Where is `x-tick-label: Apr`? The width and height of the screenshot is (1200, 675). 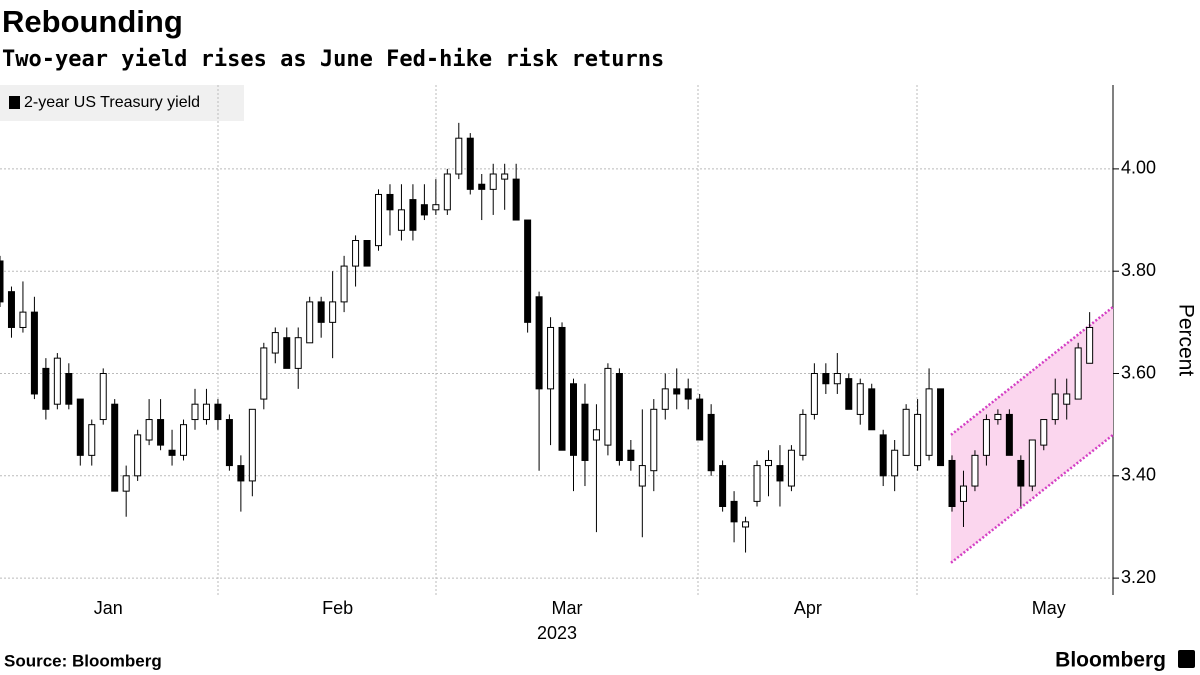 x-tick-label: Apr is located at coordinates (808, 608).